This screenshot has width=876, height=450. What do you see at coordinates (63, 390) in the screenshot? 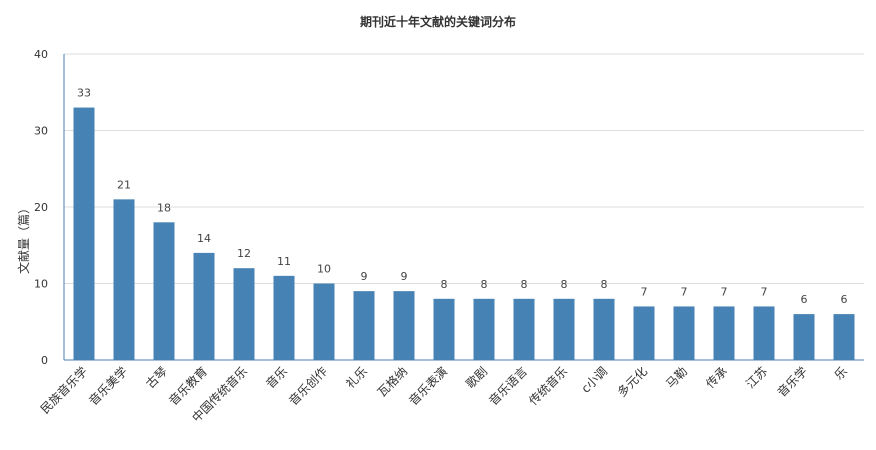
I see `x-tick-label: 民族音乐学` at bounding box center [63, 390].